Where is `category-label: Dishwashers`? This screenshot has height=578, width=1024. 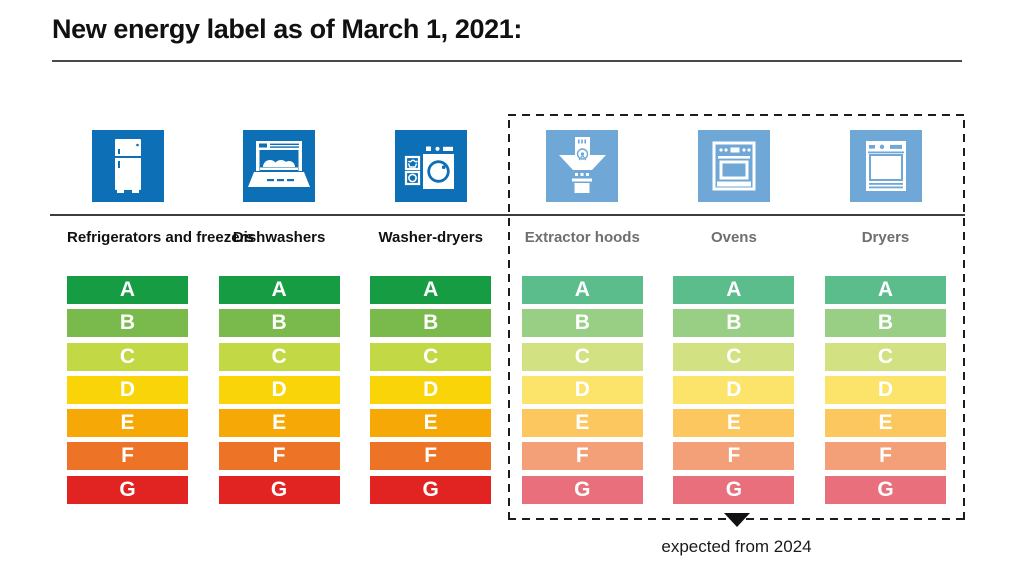
category-label: Dishwashers is located at coordinates (279, 237).